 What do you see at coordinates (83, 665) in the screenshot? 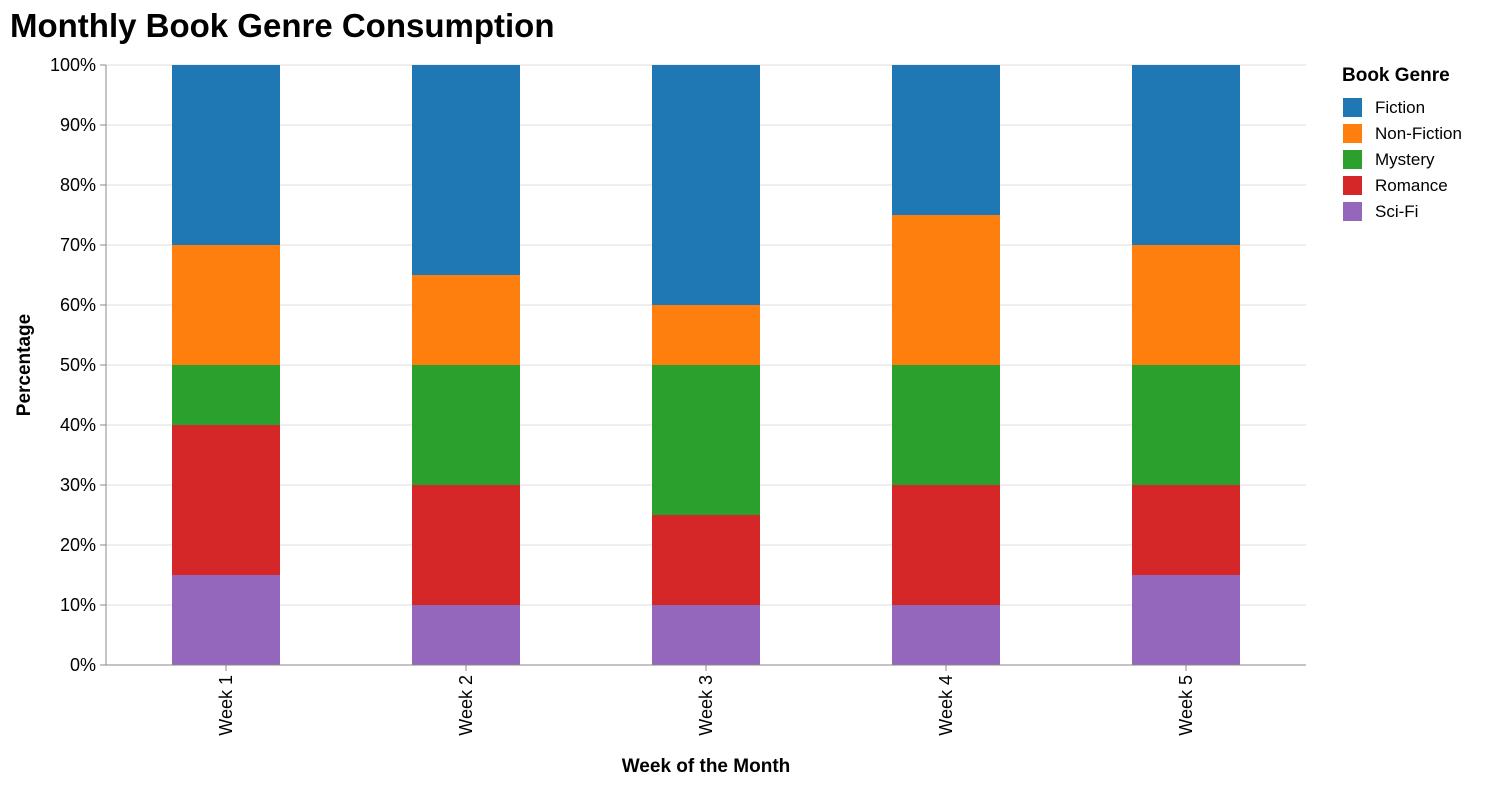
I see `y-tick-label: 0%` at bounding box center [83, 665].